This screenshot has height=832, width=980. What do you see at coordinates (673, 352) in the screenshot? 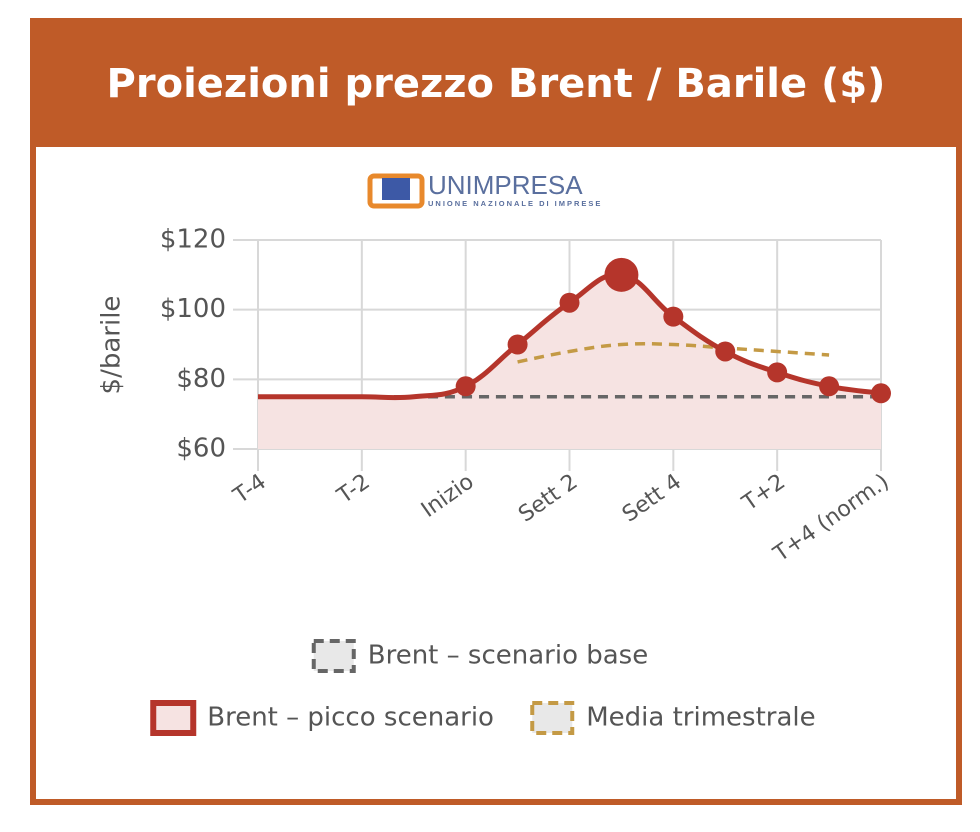
I see `line` at bounding box center [673, 352].